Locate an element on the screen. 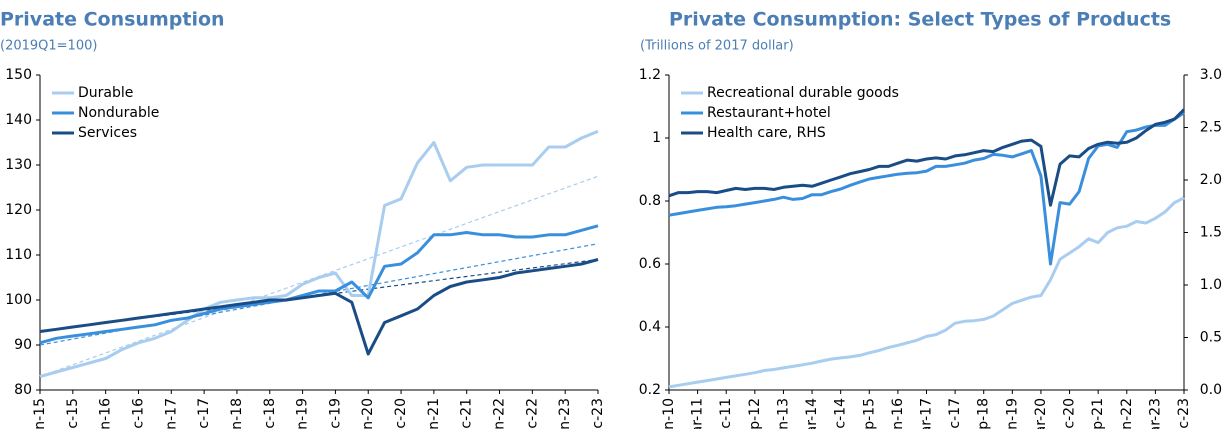  y-tick-label: 120 is located at coordinates (18, 210).